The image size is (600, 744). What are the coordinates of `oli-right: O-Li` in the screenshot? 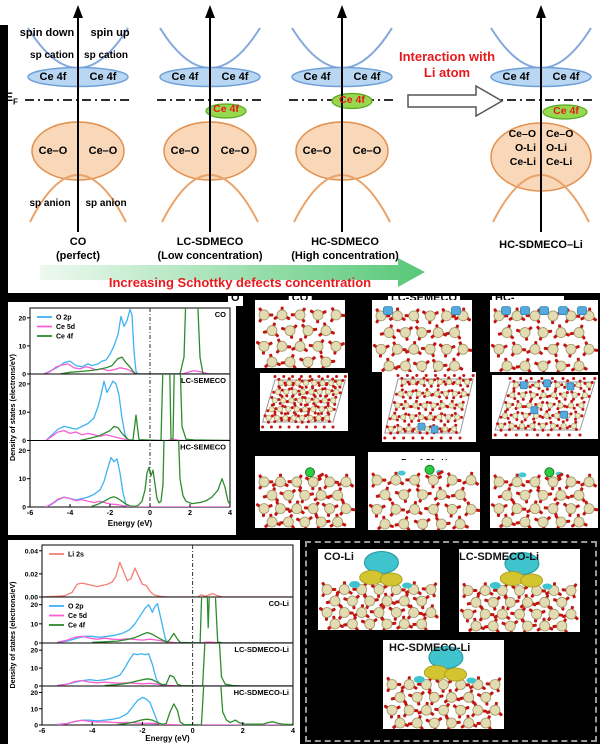 It's located at (556, 148).